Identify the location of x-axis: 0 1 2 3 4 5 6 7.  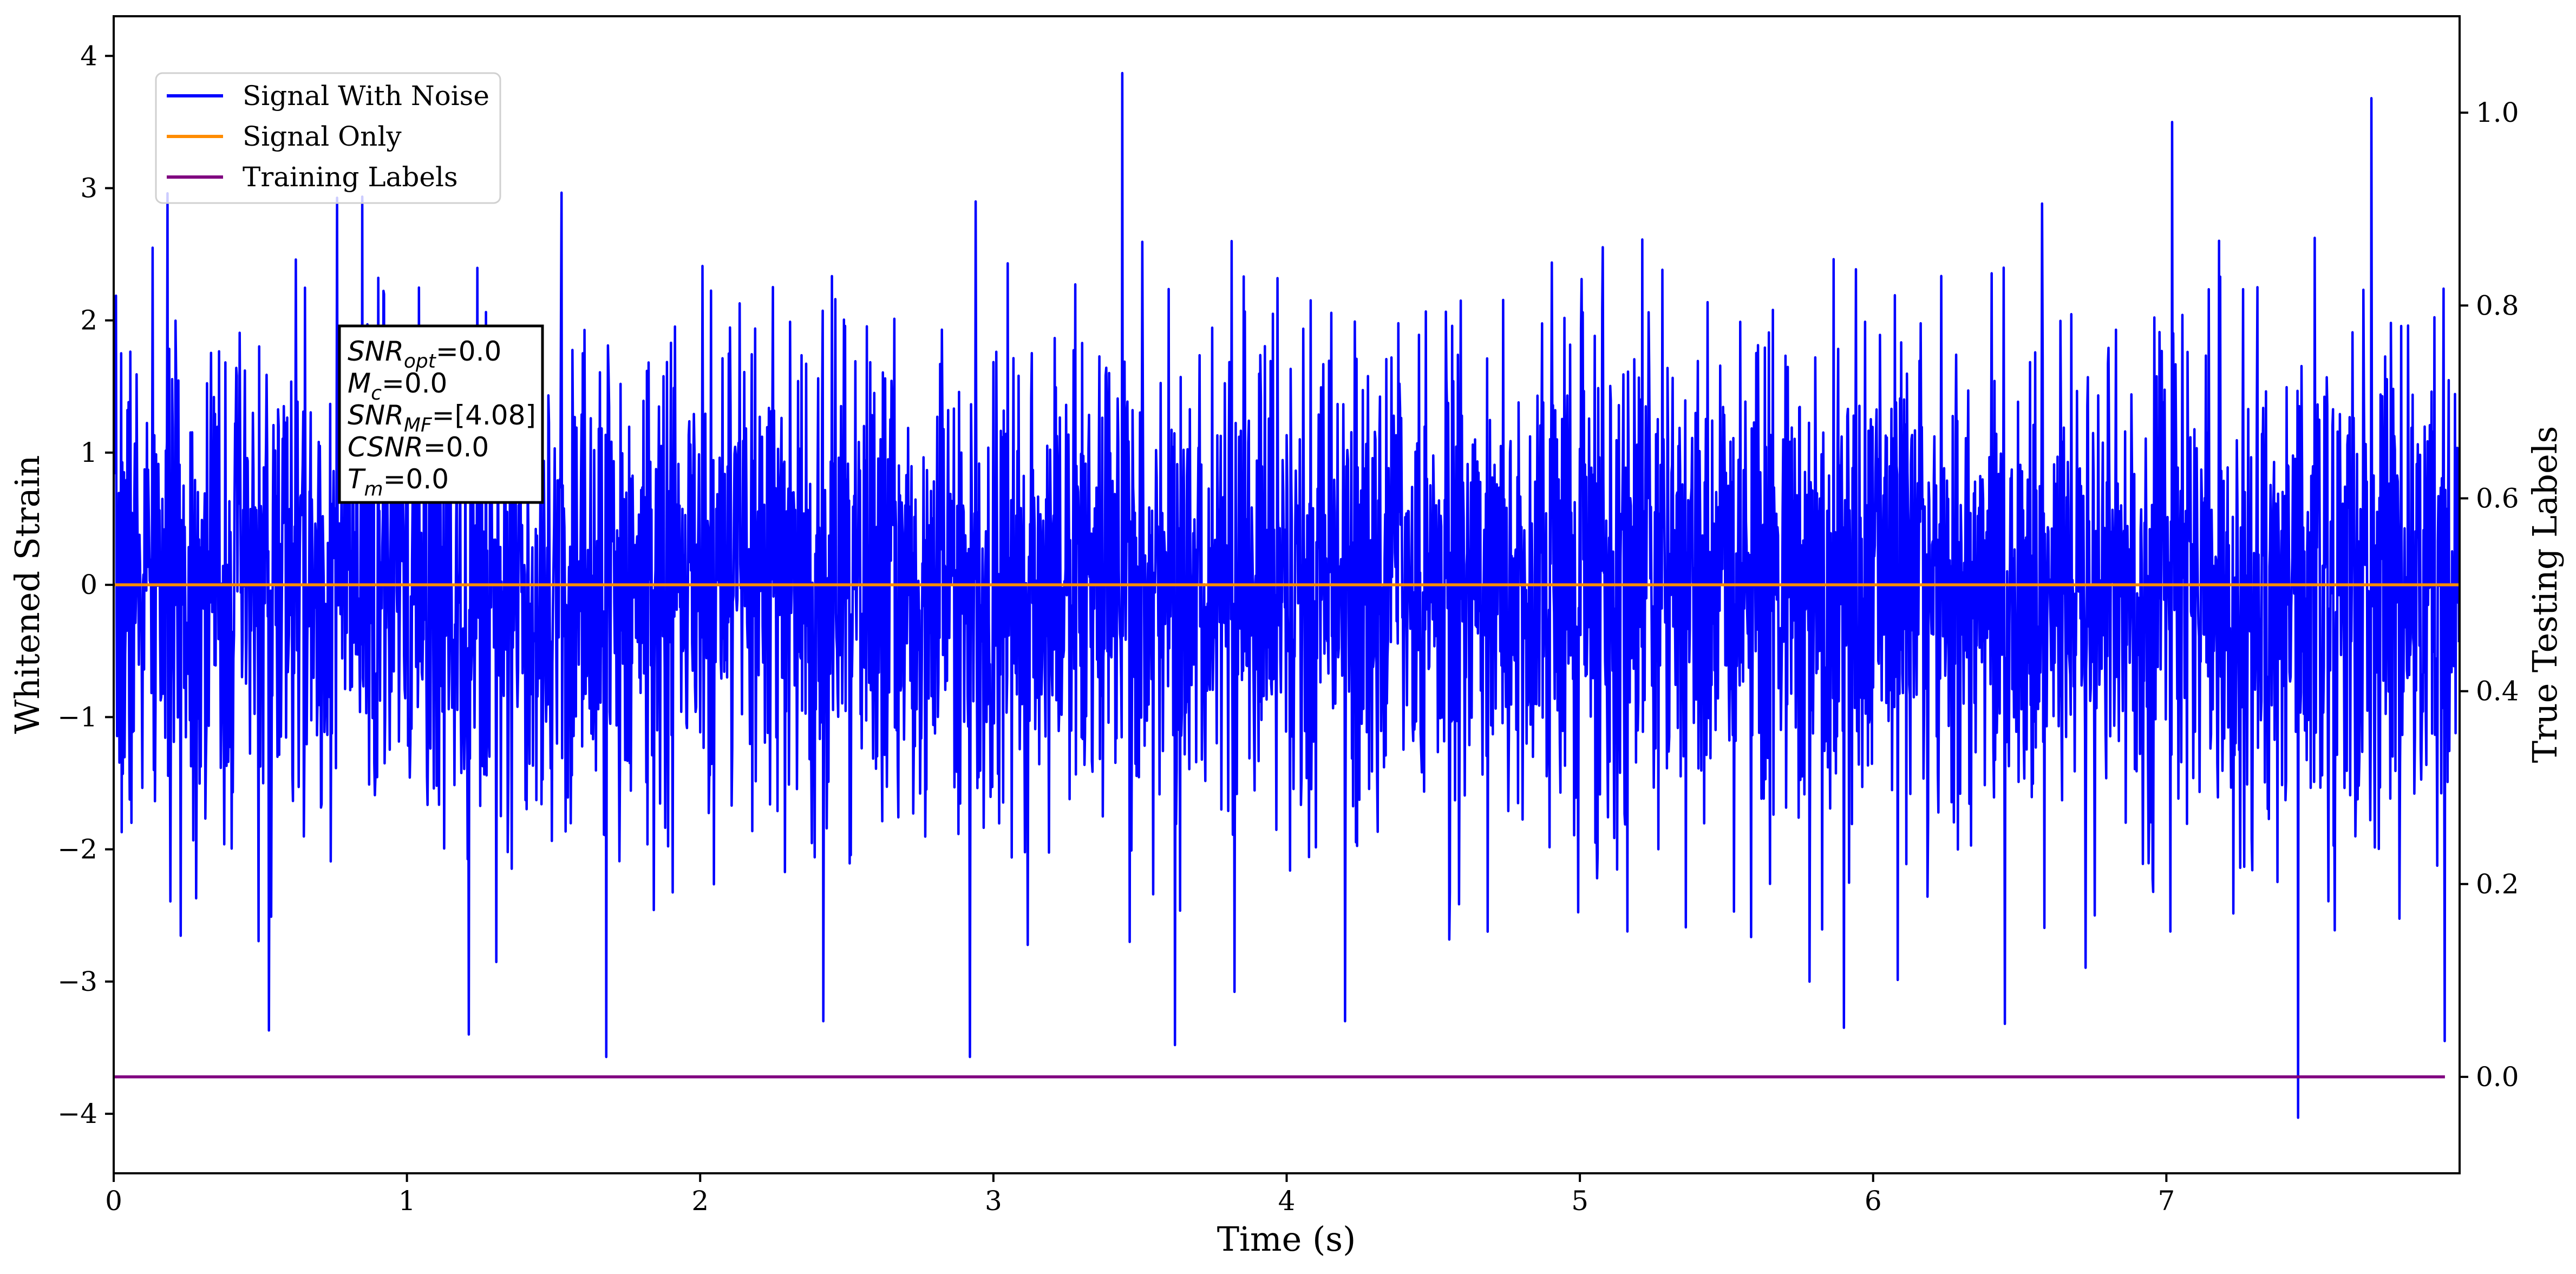
(1140, 1195).